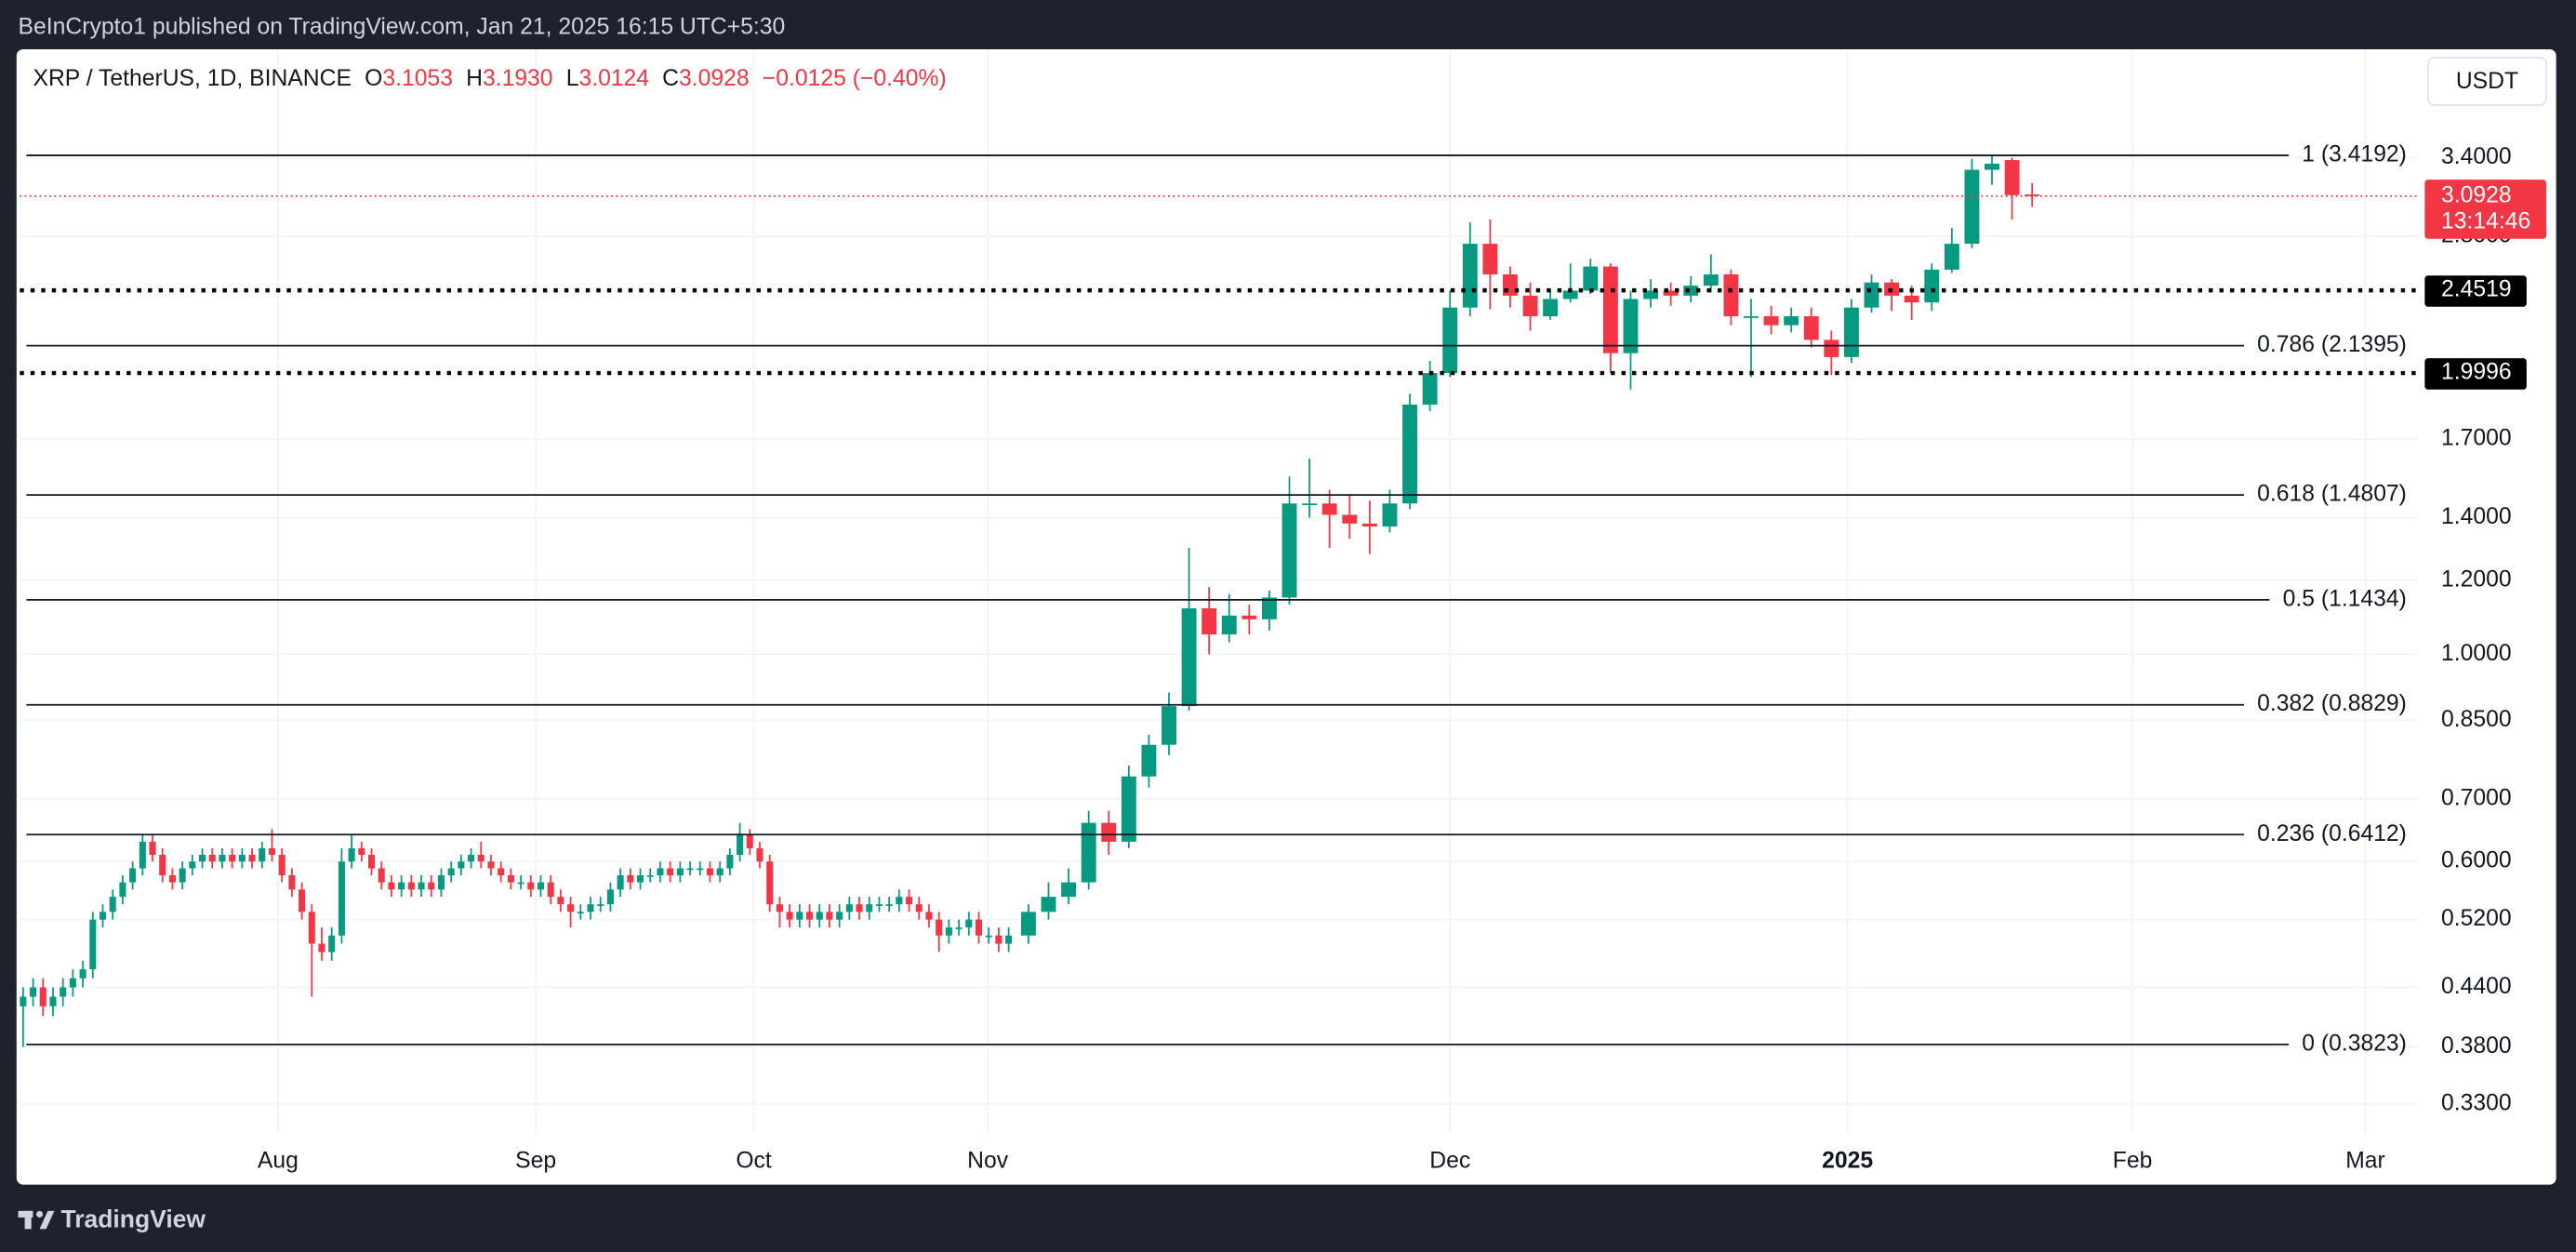  What do you see at coordinates (2476, 156) in the screenshot?
I see `y-tick-label: 3.4000` at bounding box center [2476, 156].